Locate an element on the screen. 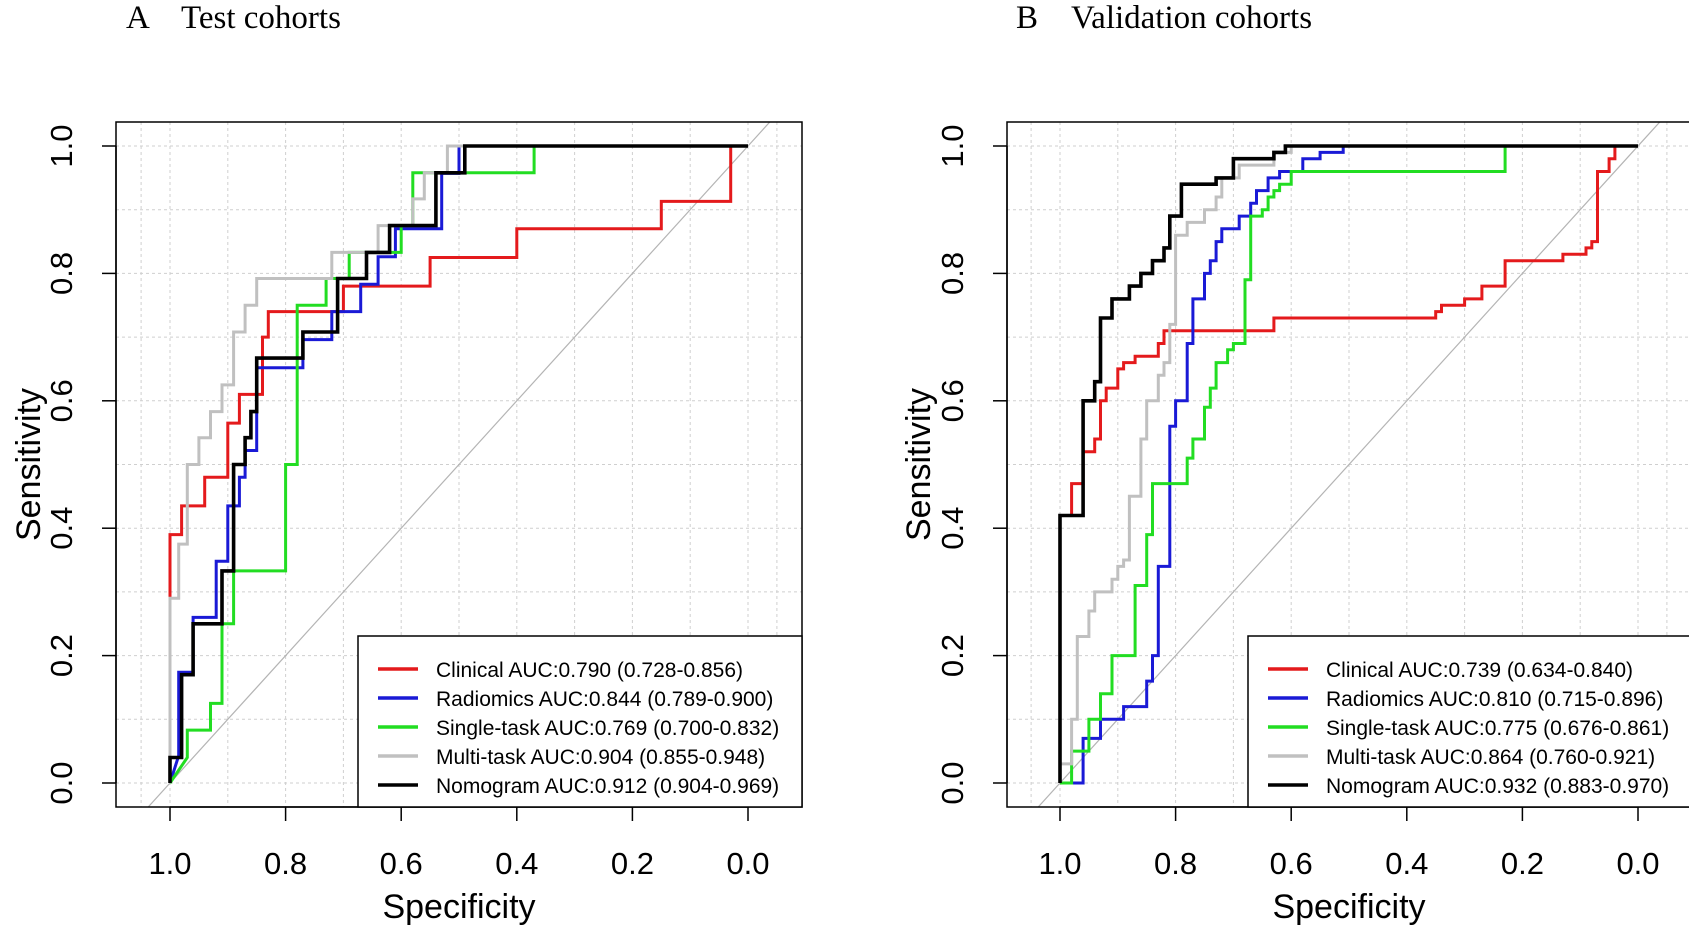 This screenshot has height=946, width=1689. panel-letter: B is located at coordinates (1027, 18).